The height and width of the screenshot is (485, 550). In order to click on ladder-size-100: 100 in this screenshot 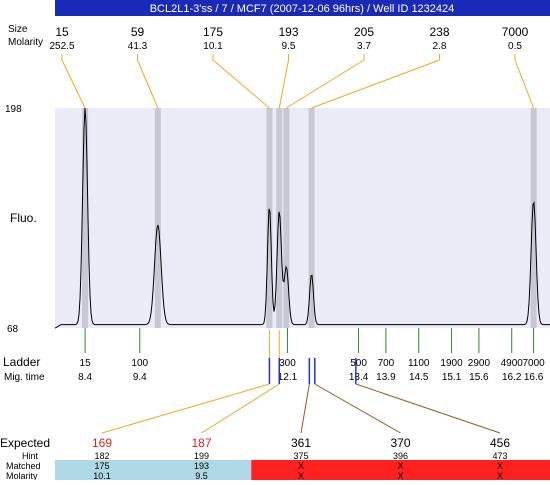, I will do `click(139, 363)`.